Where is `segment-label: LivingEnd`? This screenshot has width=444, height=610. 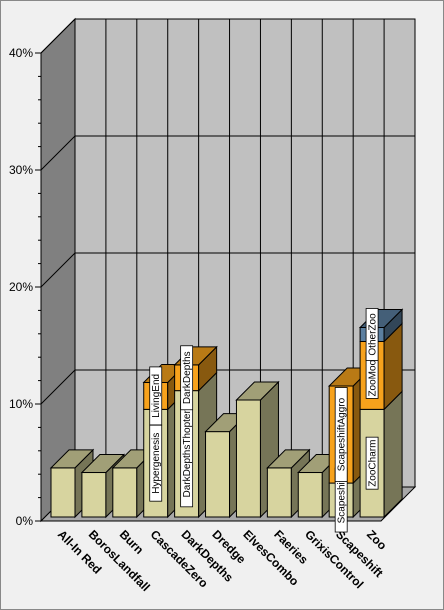
segment-label: LivingEnd is located at coordinates (156, 396).